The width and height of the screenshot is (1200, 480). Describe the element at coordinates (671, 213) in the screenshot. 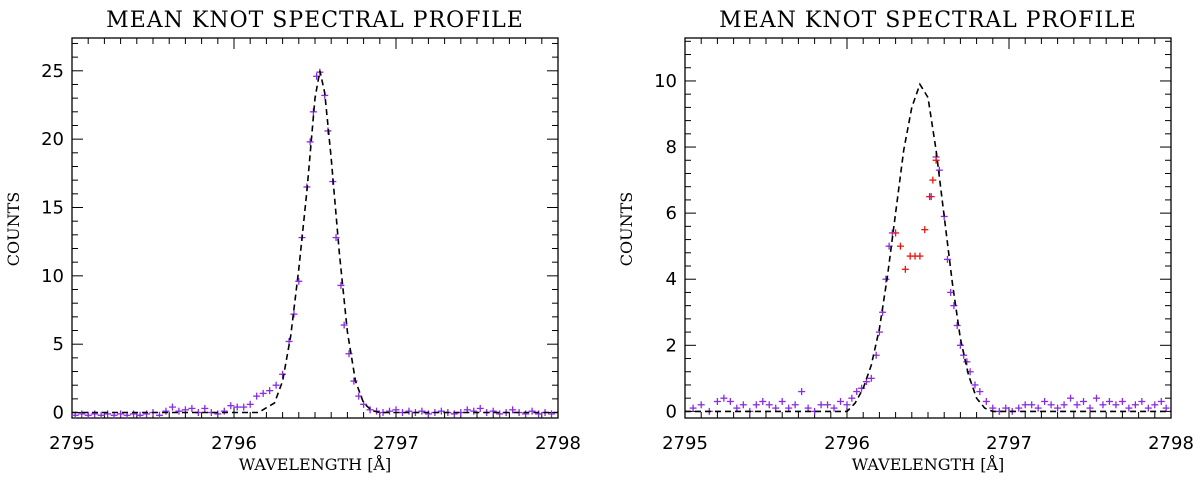

I see `y-tick-label: 6` at that location.